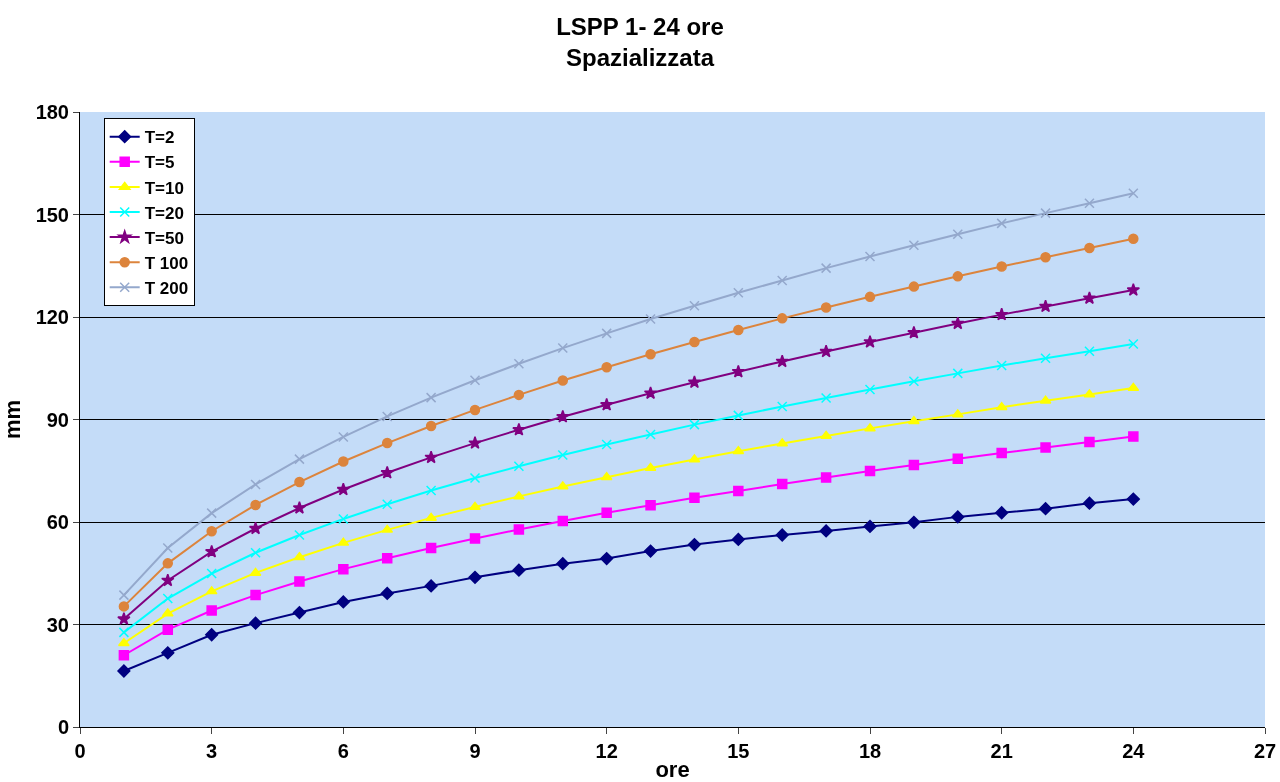  What do you see at coordinates (80, 751) in the screenshot?
I see `x-tick-label: 0` at bounding box center [80, 751].